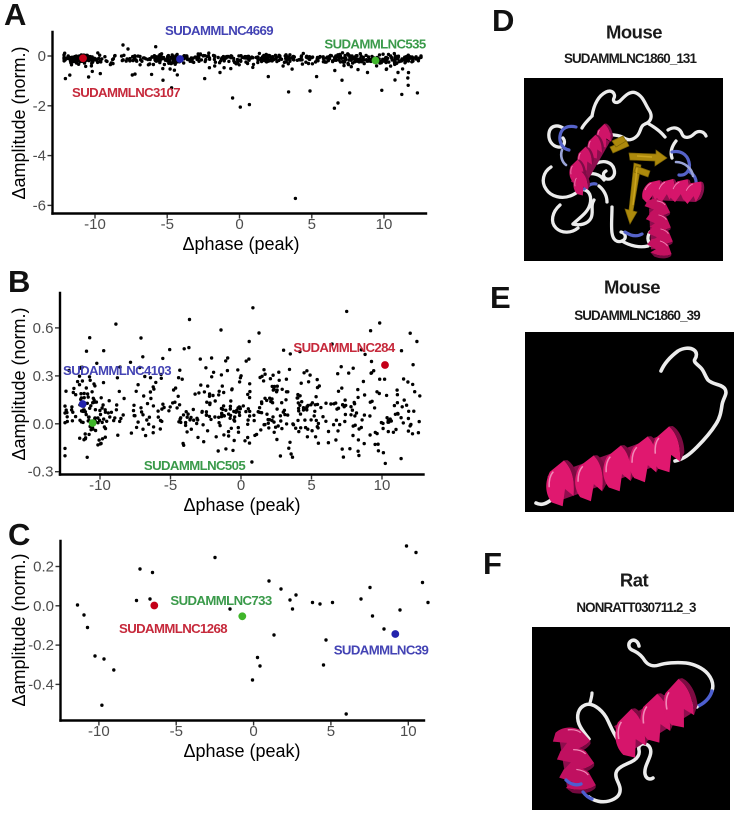 This screenshot has height=813, width=739. Describe the element at coordinates (375, 44) in the screenshot. I see `svg-text: SUDAMMLNC535` at that location.